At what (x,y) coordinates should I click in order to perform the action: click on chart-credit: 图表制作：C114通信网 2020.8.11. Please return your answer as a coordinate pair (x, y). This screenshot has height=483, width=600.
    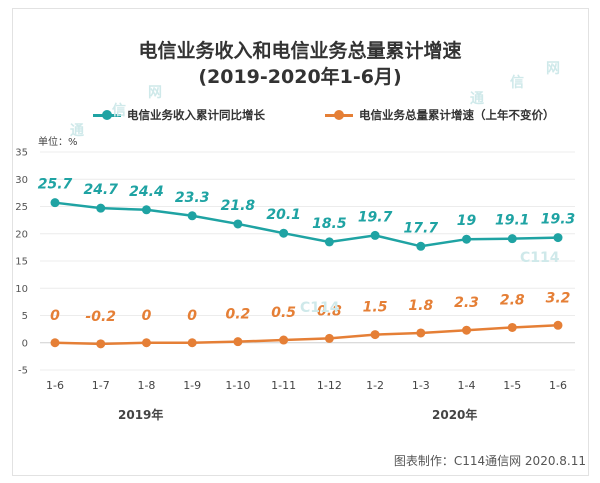
    Looking at the image, I should click on (489, 461).